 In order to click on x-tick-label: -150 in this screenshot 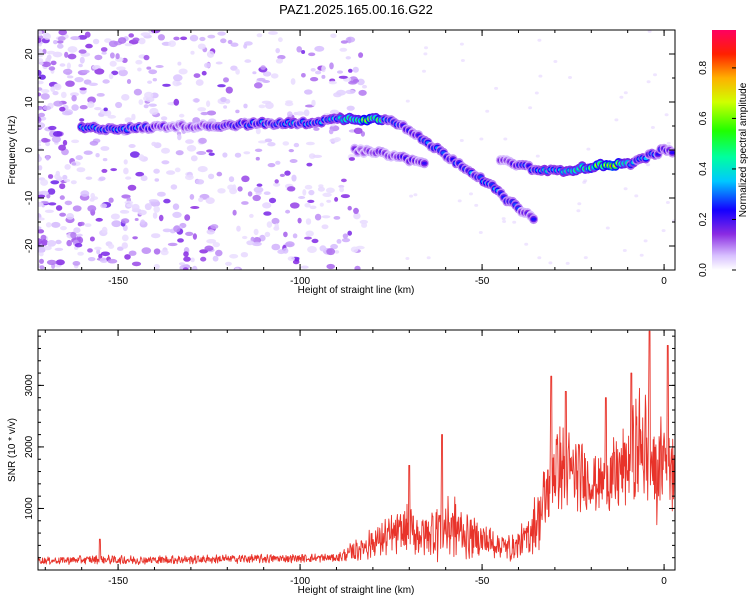, I will do `click(118, 281)`.